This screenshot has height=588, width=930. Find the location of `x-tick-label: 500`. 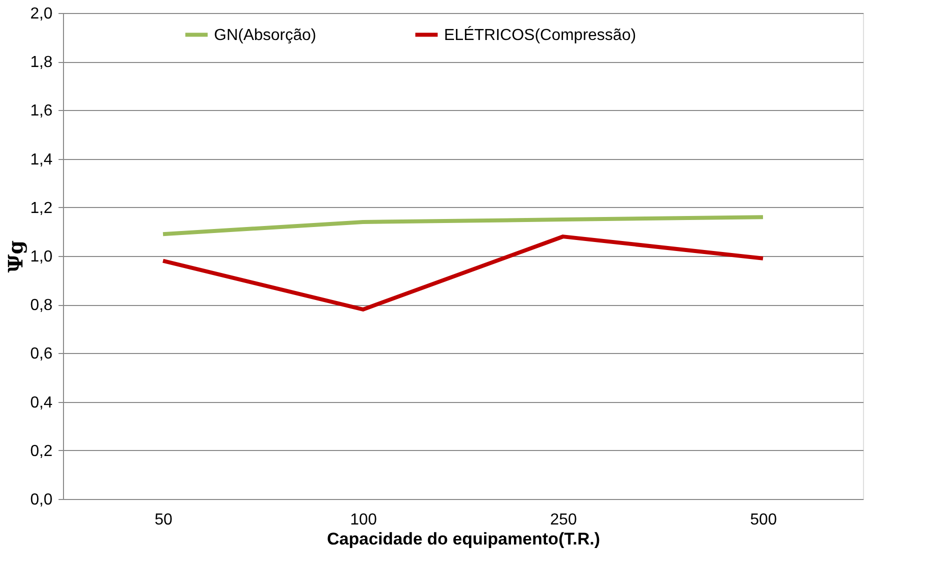

x-tick-label: 500 is located at coordinates (763, 520).